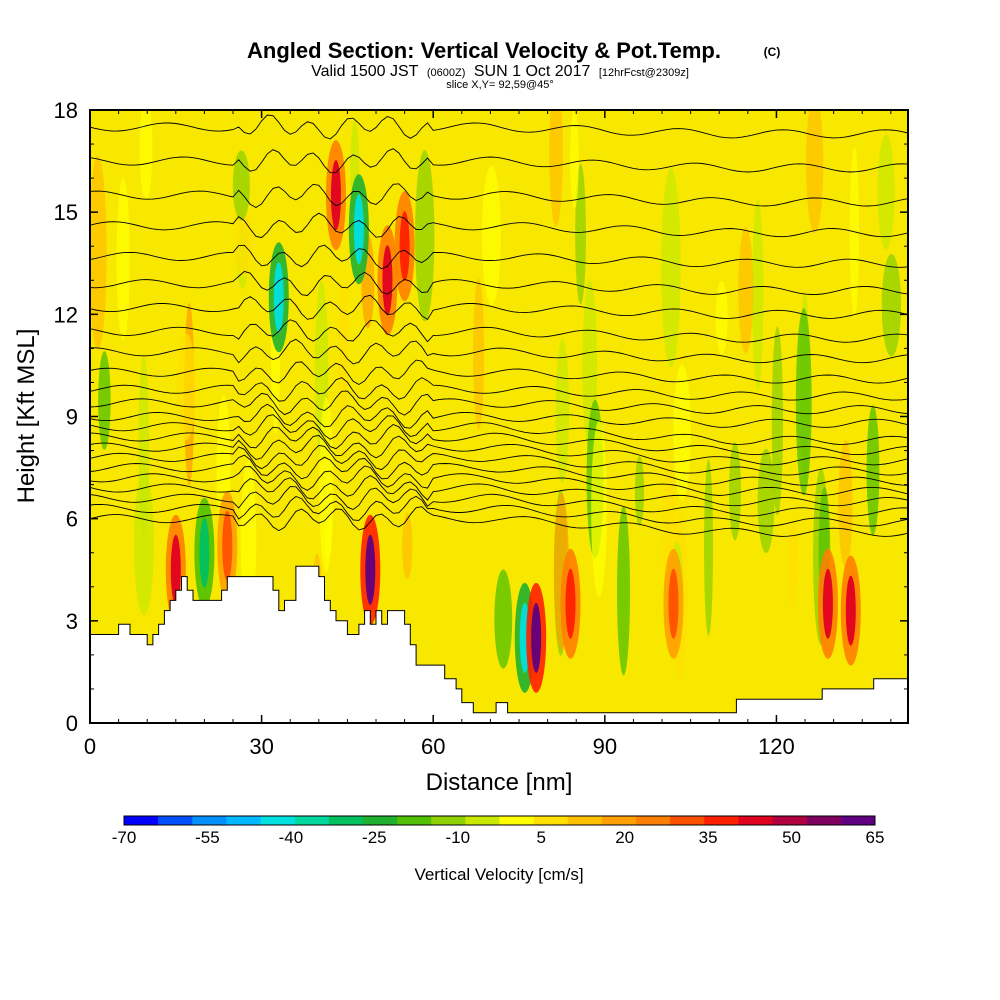 The width and height of the screenshot is (1000, 1000). What do you see at coordinates (791, 837) in the screenshot?
I see `colorbar-tick-label: 50` at bounding box center [791, 837].